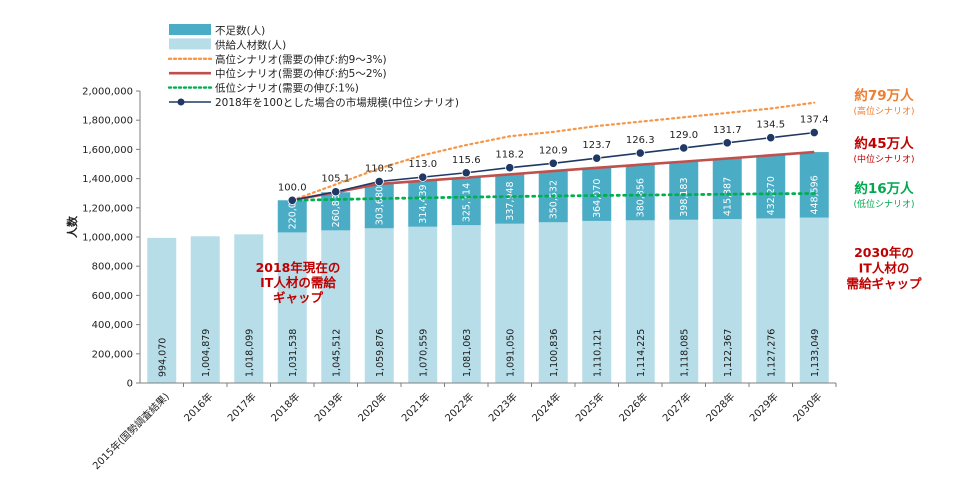  What do you see at coordinates (466, 160) in the screenshot?
I see `market-size-label: 115.6` at bounding box center [466, 160].